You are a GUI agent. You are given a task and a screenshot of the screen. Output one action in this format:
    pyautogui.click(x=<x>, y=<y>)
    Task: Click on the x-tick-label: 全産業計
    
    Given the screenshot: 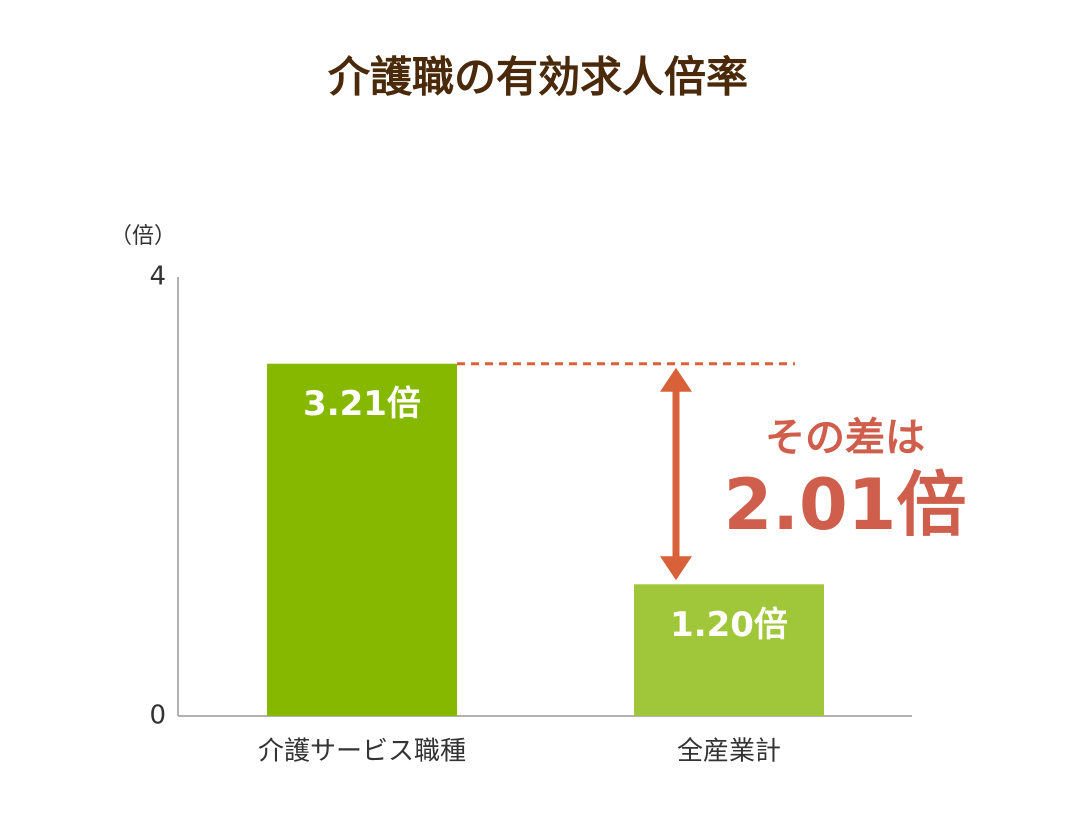 What is the action you would take?
    pyautogui.click(x=729, y=752)
    